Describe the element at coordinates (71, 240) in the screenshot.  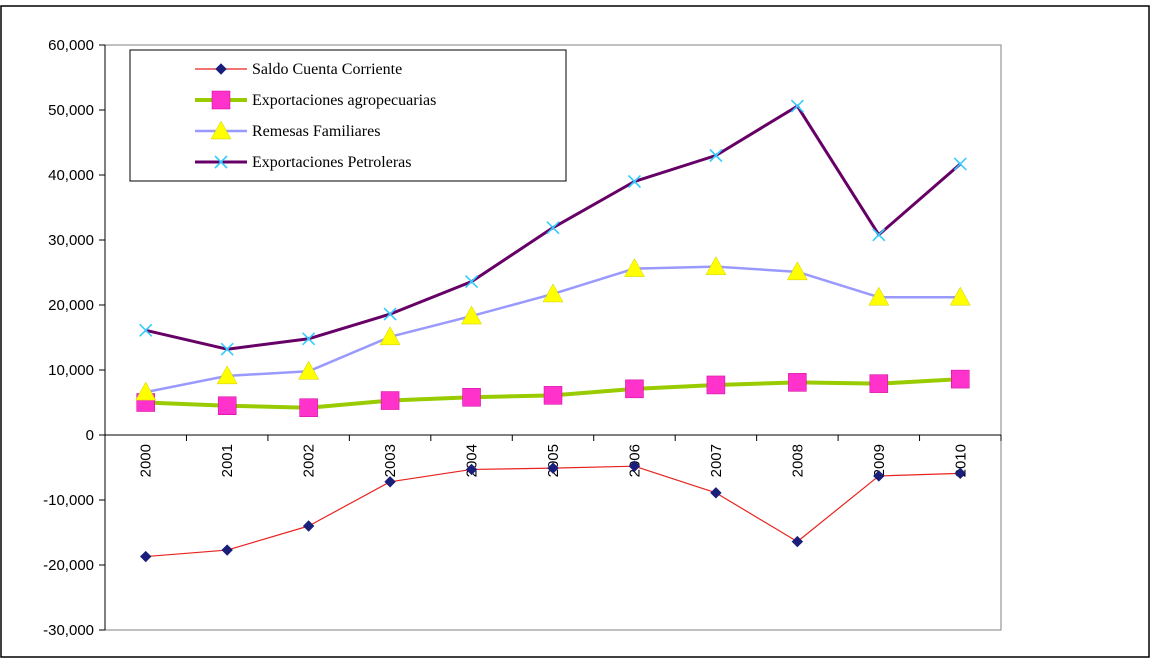
I see `y-tick-label: 30,000` at that location.